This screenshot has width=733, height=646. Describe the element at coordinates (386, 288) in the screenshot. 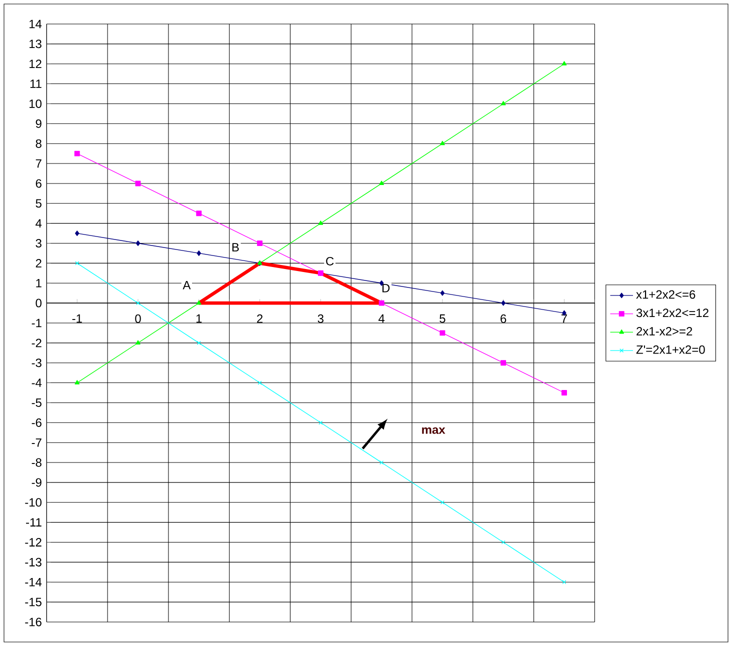

I see `annotation: D` at that location.